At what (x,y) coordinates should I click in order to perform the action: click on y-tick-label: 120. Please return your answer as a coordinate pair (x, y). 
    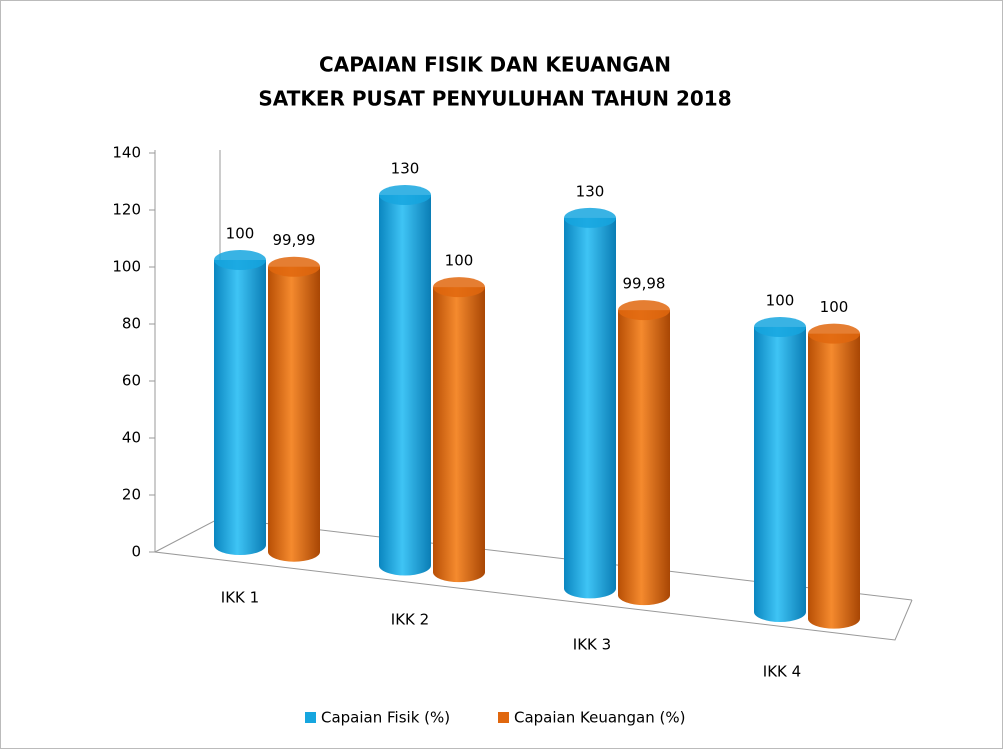
    Looking at the image, I should click on (126, 210).